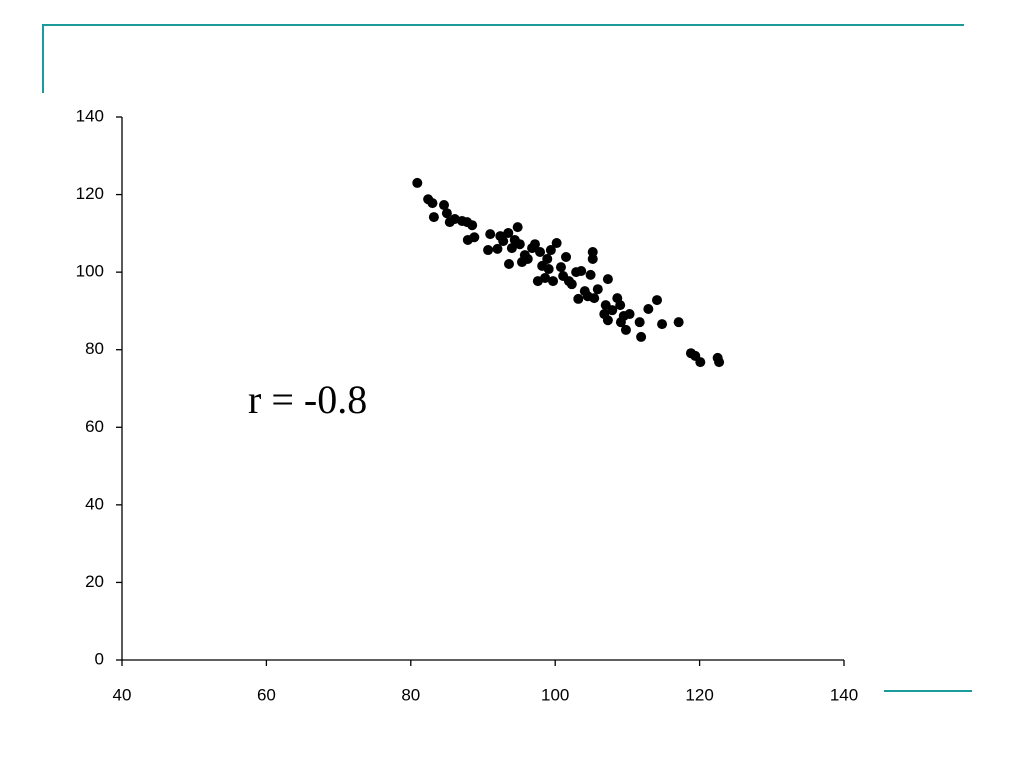 This screenshot has width=1024, height=768. I want to click on x-tick-label: 100, so click(555, 694).